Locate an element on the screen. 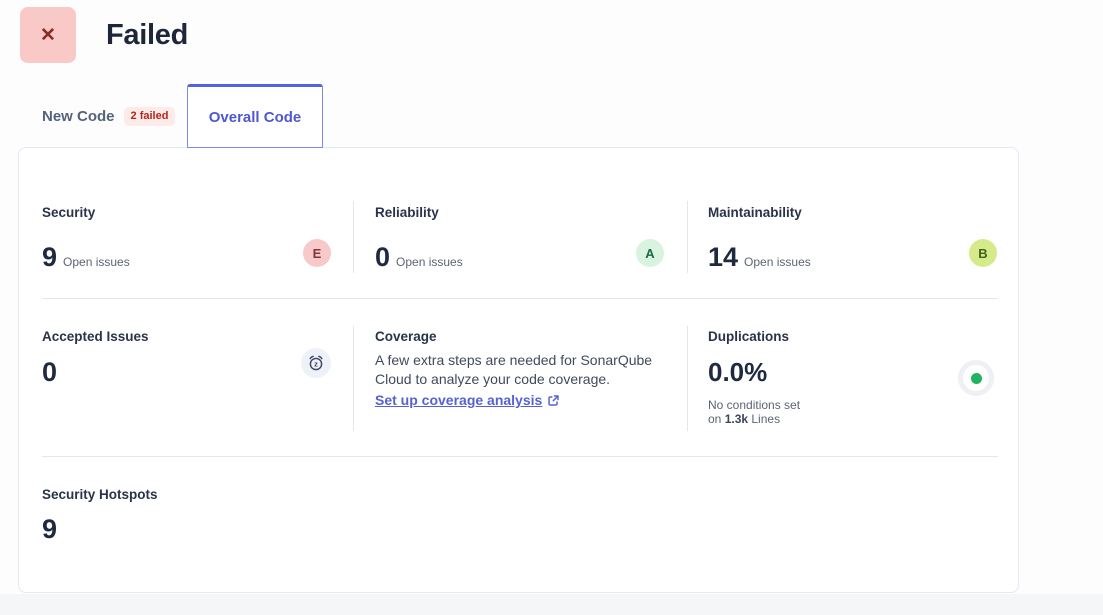 This screenshot has width=1103, height=615. coverage-label: Coverage is located at coordinates (406, 336).